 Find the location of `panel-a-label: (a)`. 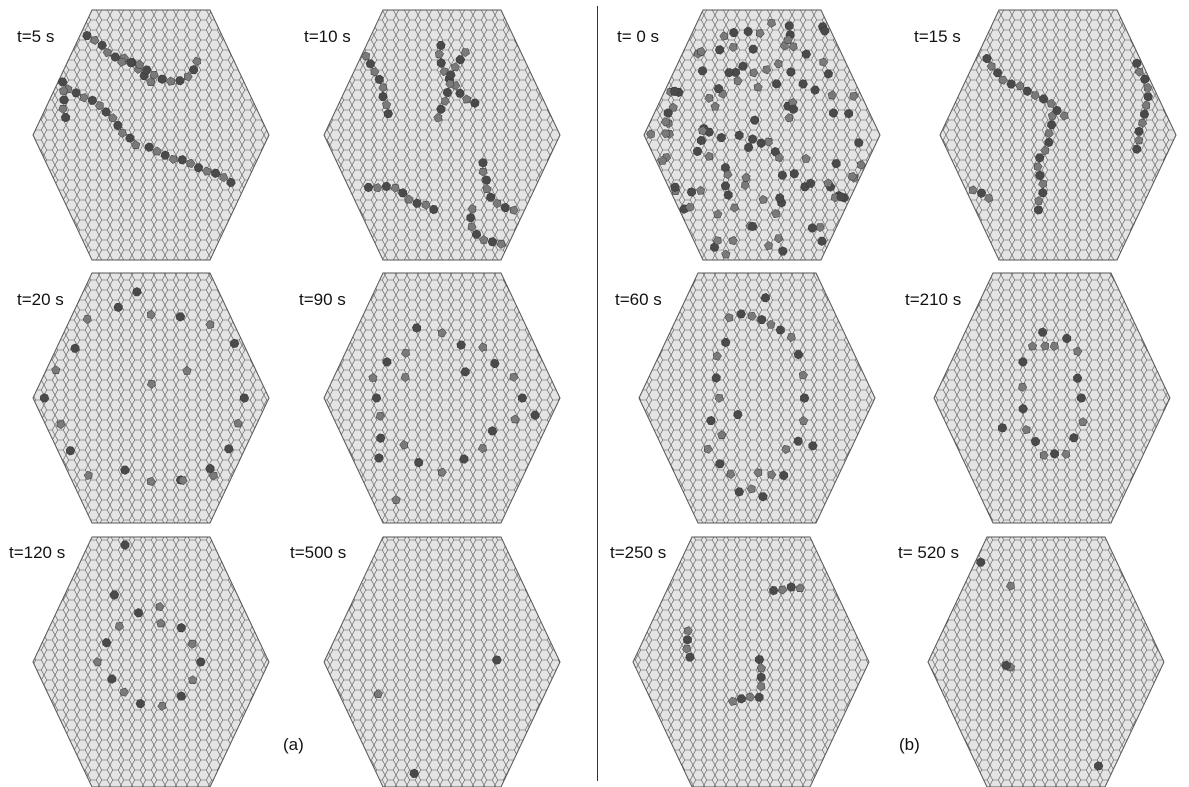

panel-a-label: (a) is located at coordinates (293, 744).